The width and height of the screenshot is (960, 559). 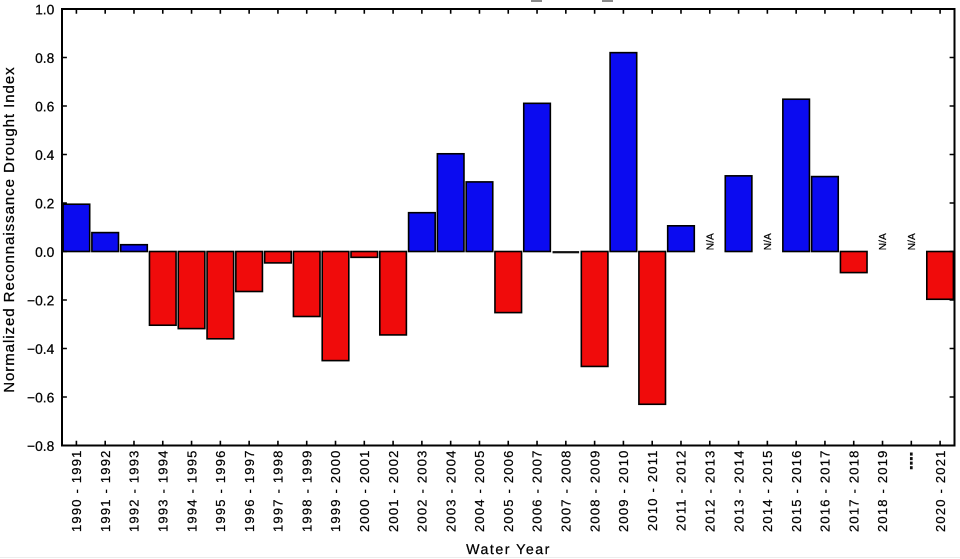 I want to click on svg-text: 2001 - 2002, so click(x=393, y=490).